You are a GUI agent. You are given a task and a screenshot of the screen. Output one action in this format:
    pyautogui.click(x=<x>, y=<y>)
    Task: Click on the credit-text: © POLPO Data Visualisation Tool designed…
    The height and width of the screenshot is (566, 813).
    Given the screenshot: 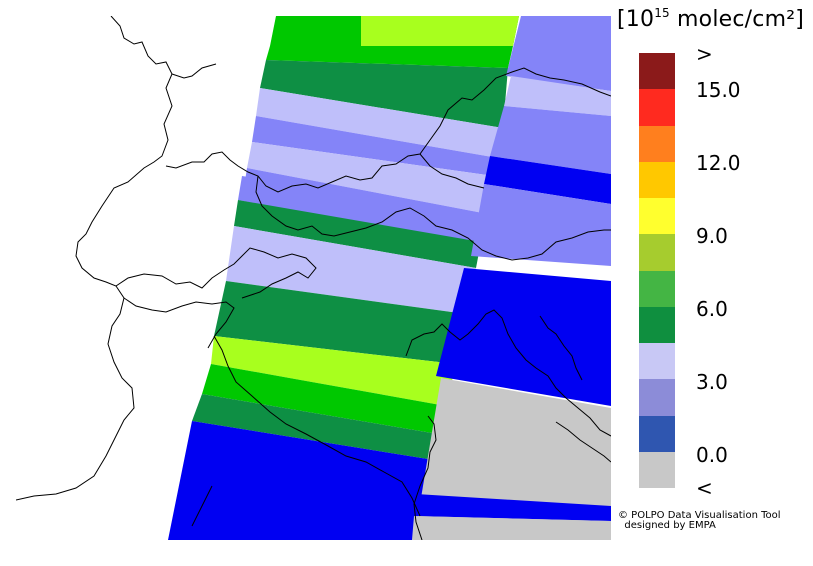 What is the action you would take?
    pyautogui.click(x=699, y=521)
    